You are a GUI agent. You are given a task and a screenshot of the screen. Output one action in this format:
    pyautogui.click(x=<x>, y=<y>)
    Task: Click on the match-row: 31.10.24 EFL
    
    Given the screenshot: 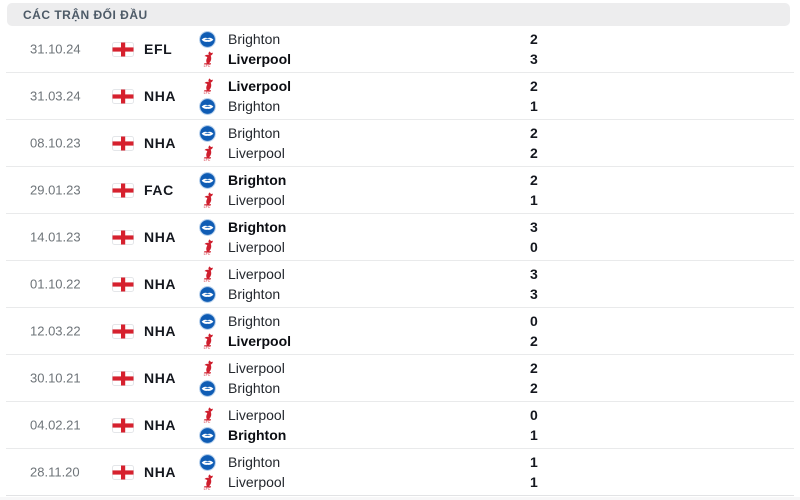 What is the action you would take?
    pyautogui.click(x=400, y=49)
    